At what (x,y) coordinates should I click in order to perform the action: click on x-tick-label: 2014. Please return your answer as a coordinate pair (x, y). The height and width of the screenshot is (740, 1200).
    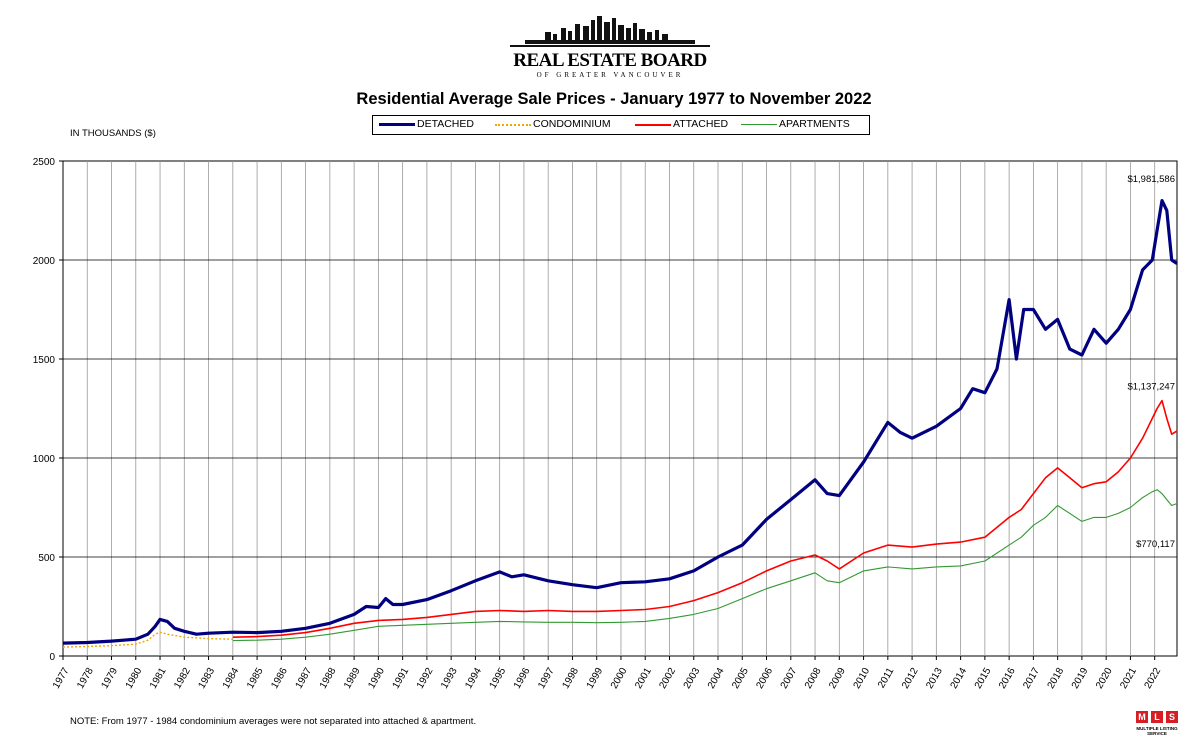
    Looking at the image, I should click on (959, 678).